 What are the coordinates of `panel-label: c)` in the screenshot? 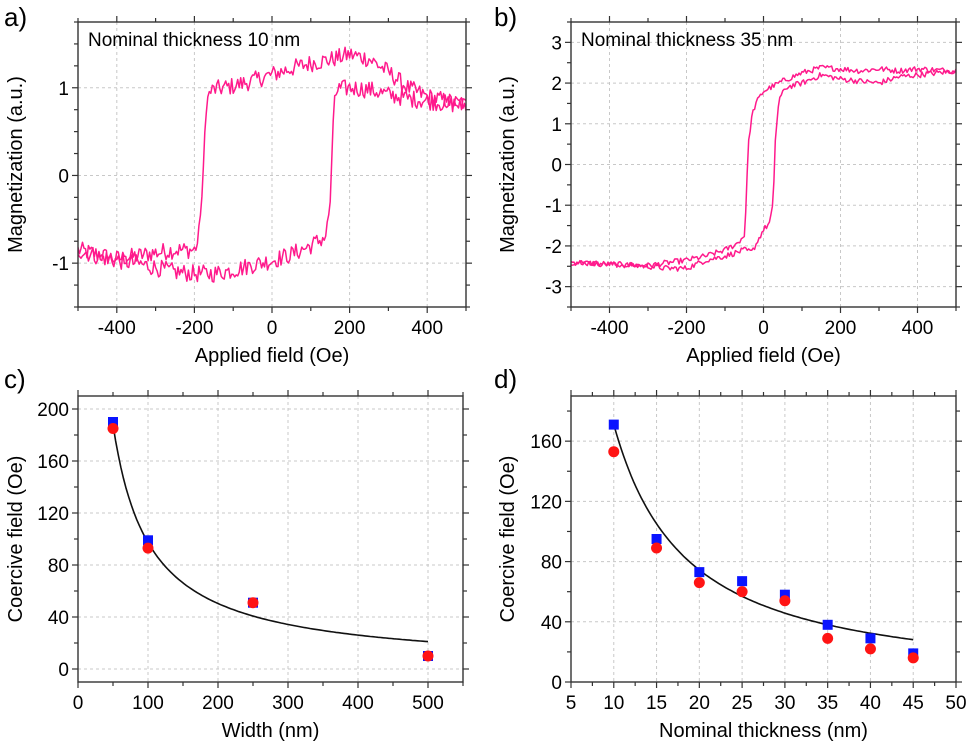 It's located at (15, 379).